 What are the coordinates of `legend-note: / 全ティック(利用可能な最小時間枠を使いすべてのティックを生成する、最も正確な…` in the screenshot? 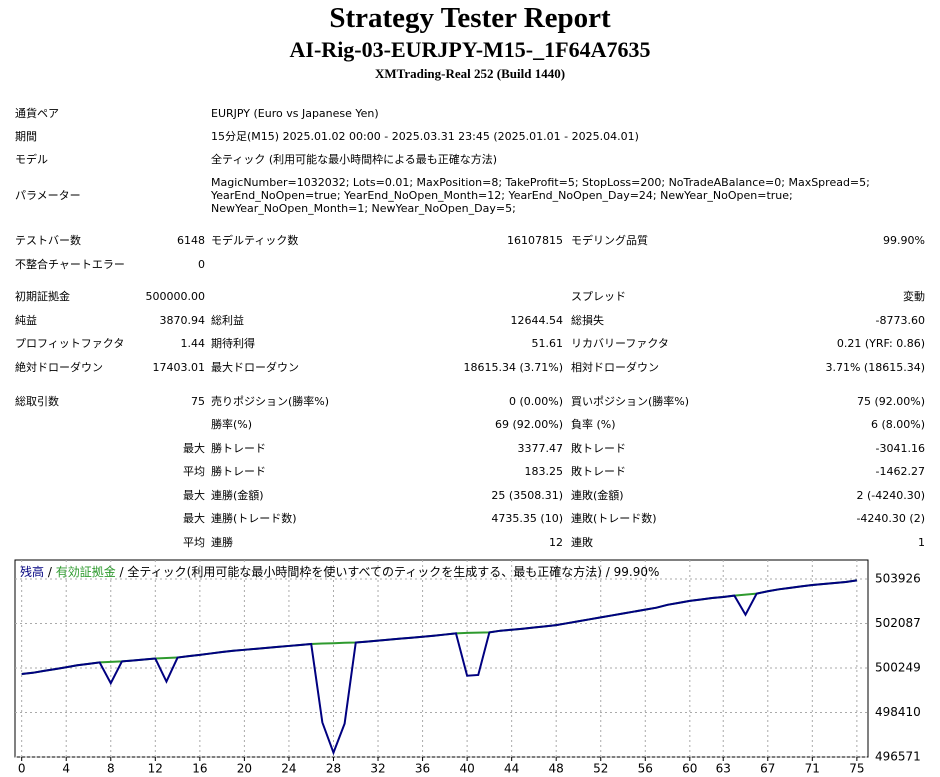 It's located at (388, 571).